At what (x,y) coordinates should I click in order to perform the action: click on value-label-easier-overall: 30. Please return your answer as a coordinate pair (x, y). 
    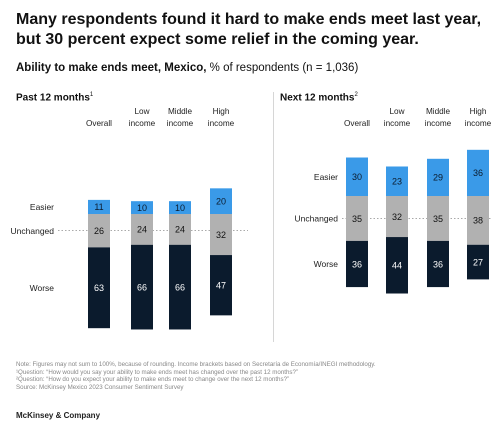
    Looking at the image, I should click on (357, 177).